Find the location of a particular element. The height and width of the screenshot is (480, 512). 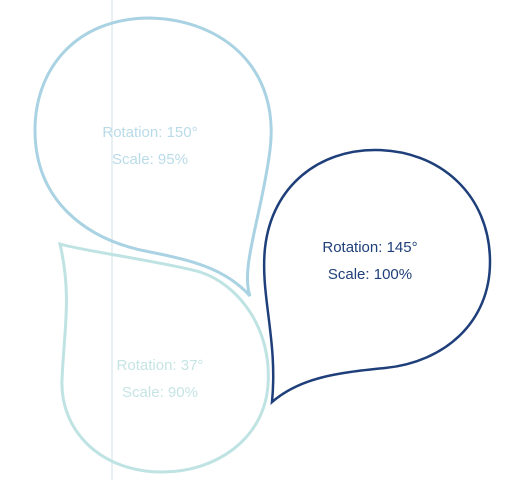

bubble-top-scale-label: Scale: 95% is located at coordinates (150, 159).